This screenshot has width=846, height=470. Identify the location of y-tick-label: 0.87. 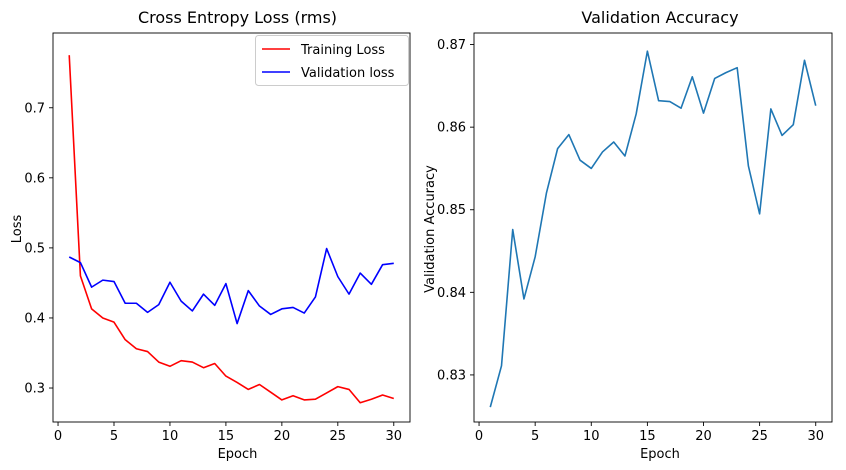
(451, 45).